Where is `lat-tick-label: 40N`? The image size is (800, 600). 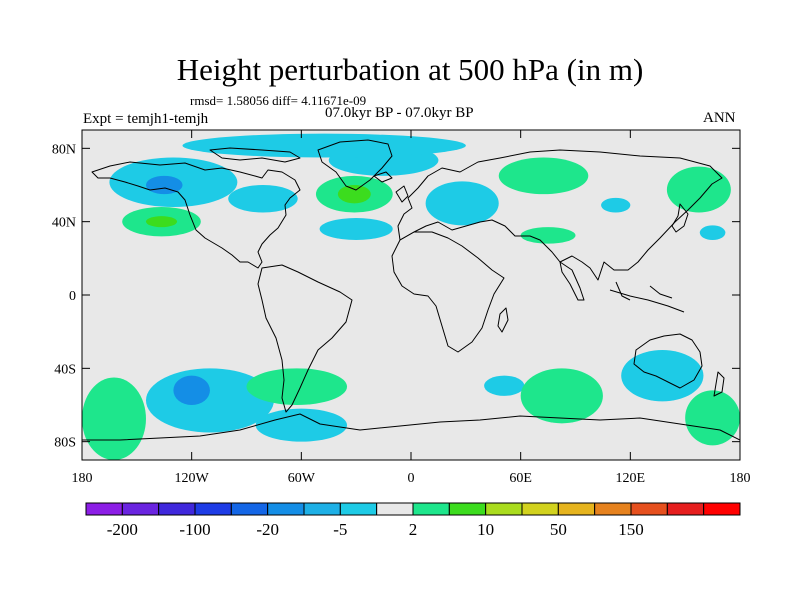 lat-tick-label: 40N is located at coordinates (64, 223).